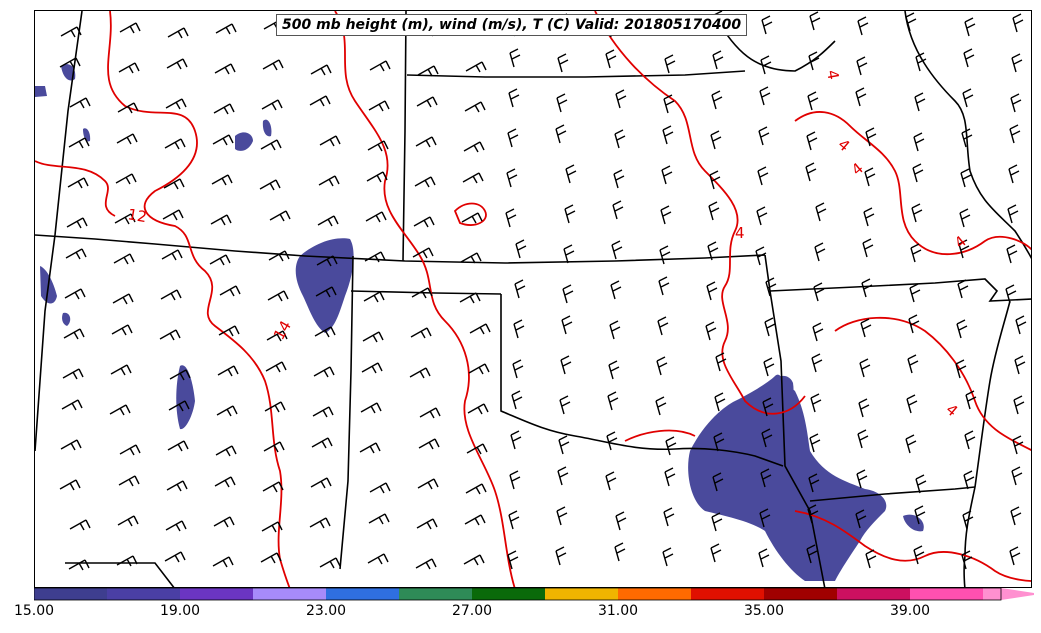 The height and width of the screenshot is (633, 1041). Describe the element at coordinates (1017, 594) in the screenshot. I see `colorbar-extend-arrow` at that location.